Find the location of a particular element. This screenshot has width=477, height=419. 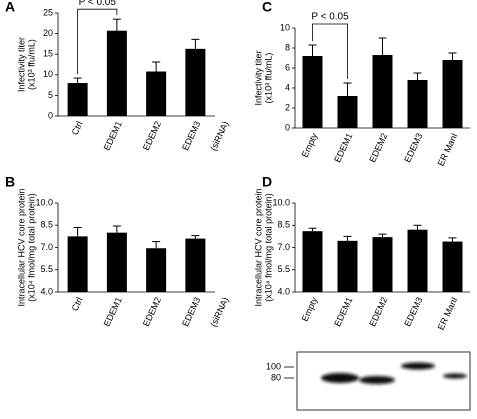

western-blot: 100 80 is located at coordinates (368, 381).